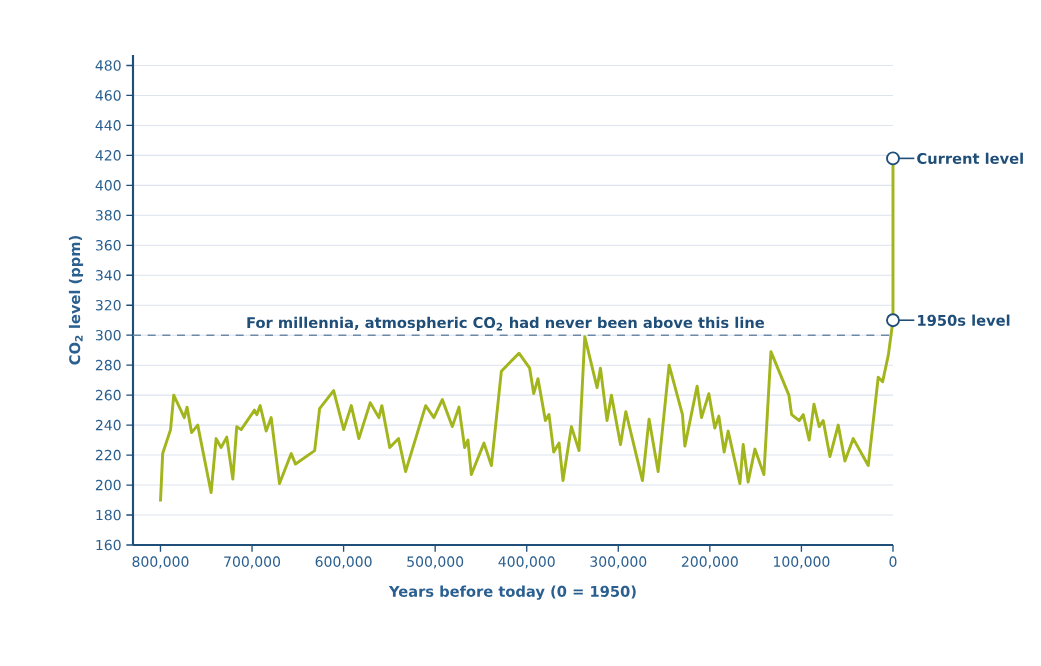 The width and height of the screenshot is (1041, 666). Describe the element at coordinates (108, 155) in the screenshot. I see `y-tick-label: 420` at that location.